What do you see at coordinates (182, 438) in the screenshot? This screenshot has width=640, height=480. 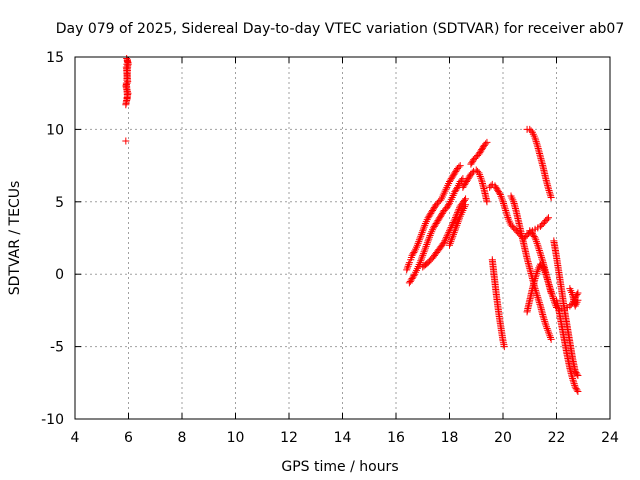 I see `x-tick-label: 8` at bounding box center [182, 438].